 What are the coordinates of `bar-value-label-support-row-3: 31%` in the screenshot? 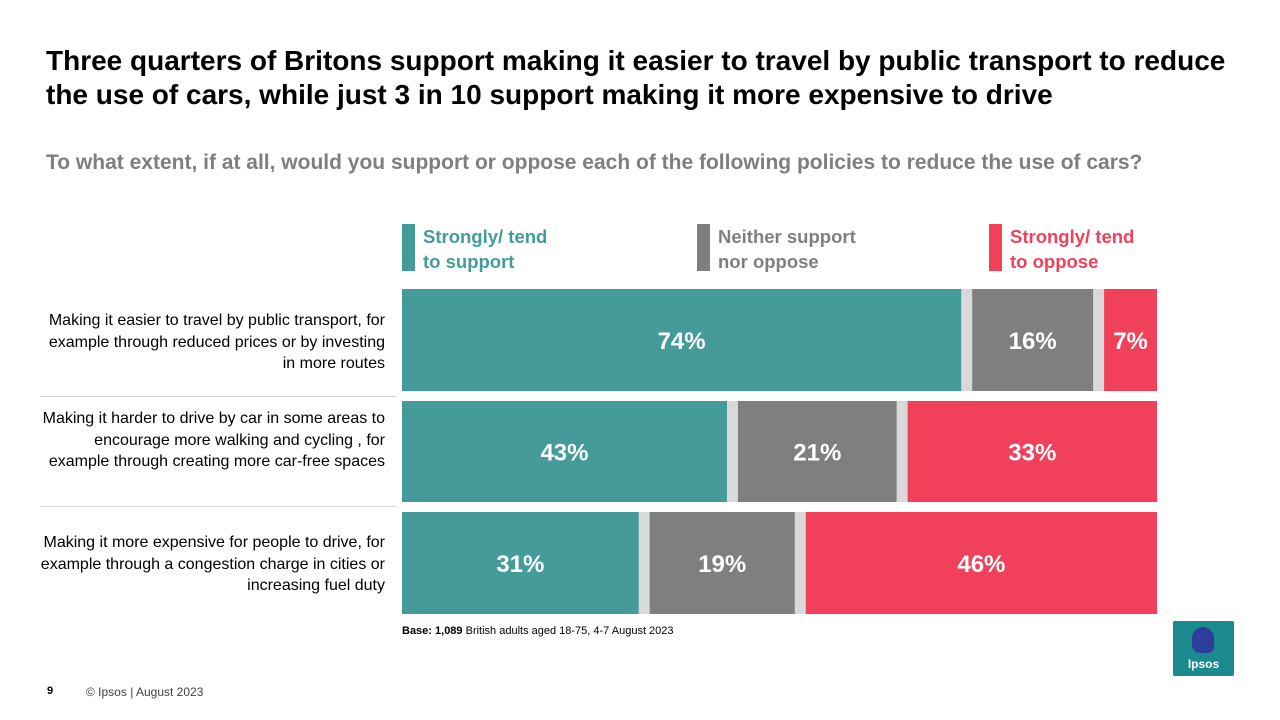 It's located at (520, 564).